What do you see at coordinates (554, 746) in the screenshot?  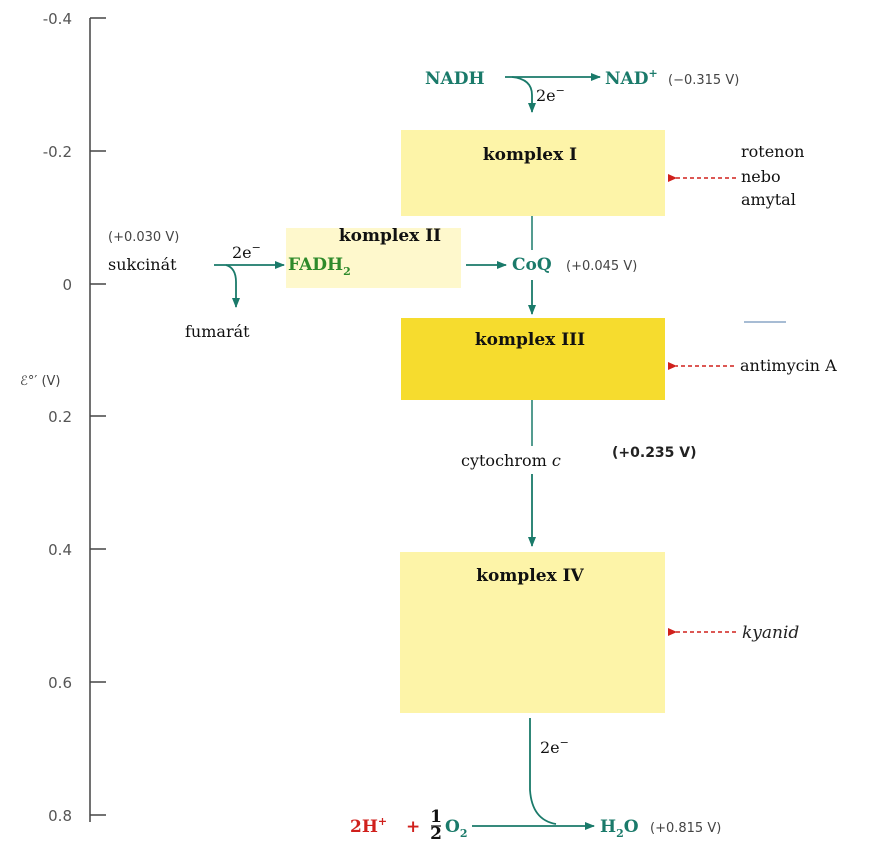 I see `oxygen-electrons: 2e−` at bounding box center [554, 746].